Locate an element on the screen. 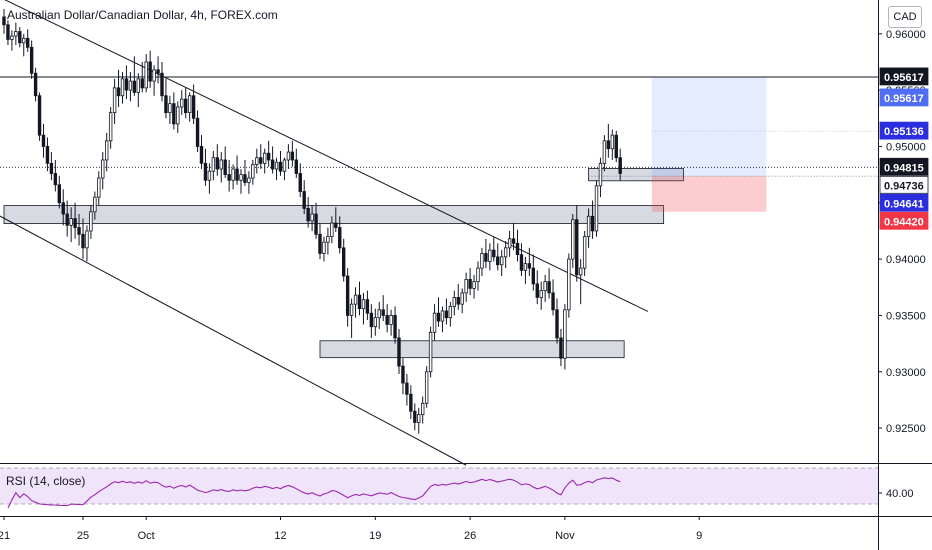  price-tick-label-0: 0.96000 is located at coordinates (906, 35).